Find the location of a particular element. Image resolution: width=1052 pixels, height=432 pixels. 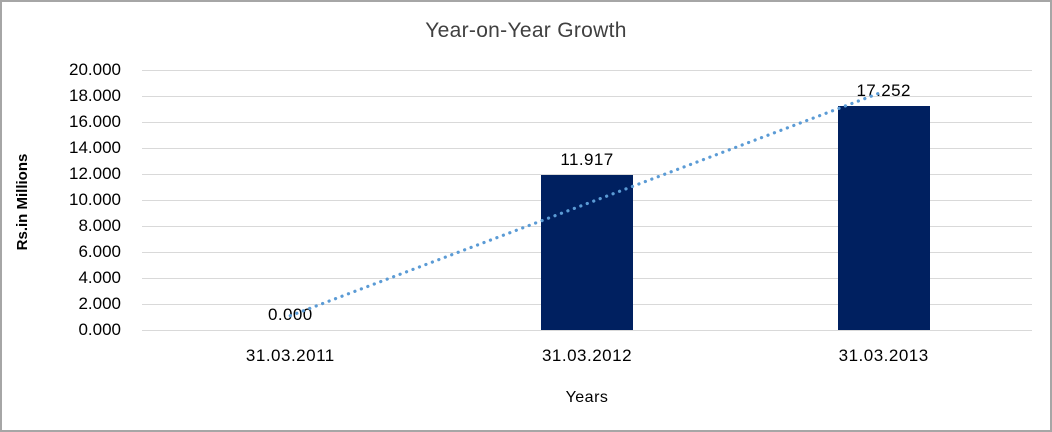

y-tick-label: 18.000 is located at coordinates (95, 95).